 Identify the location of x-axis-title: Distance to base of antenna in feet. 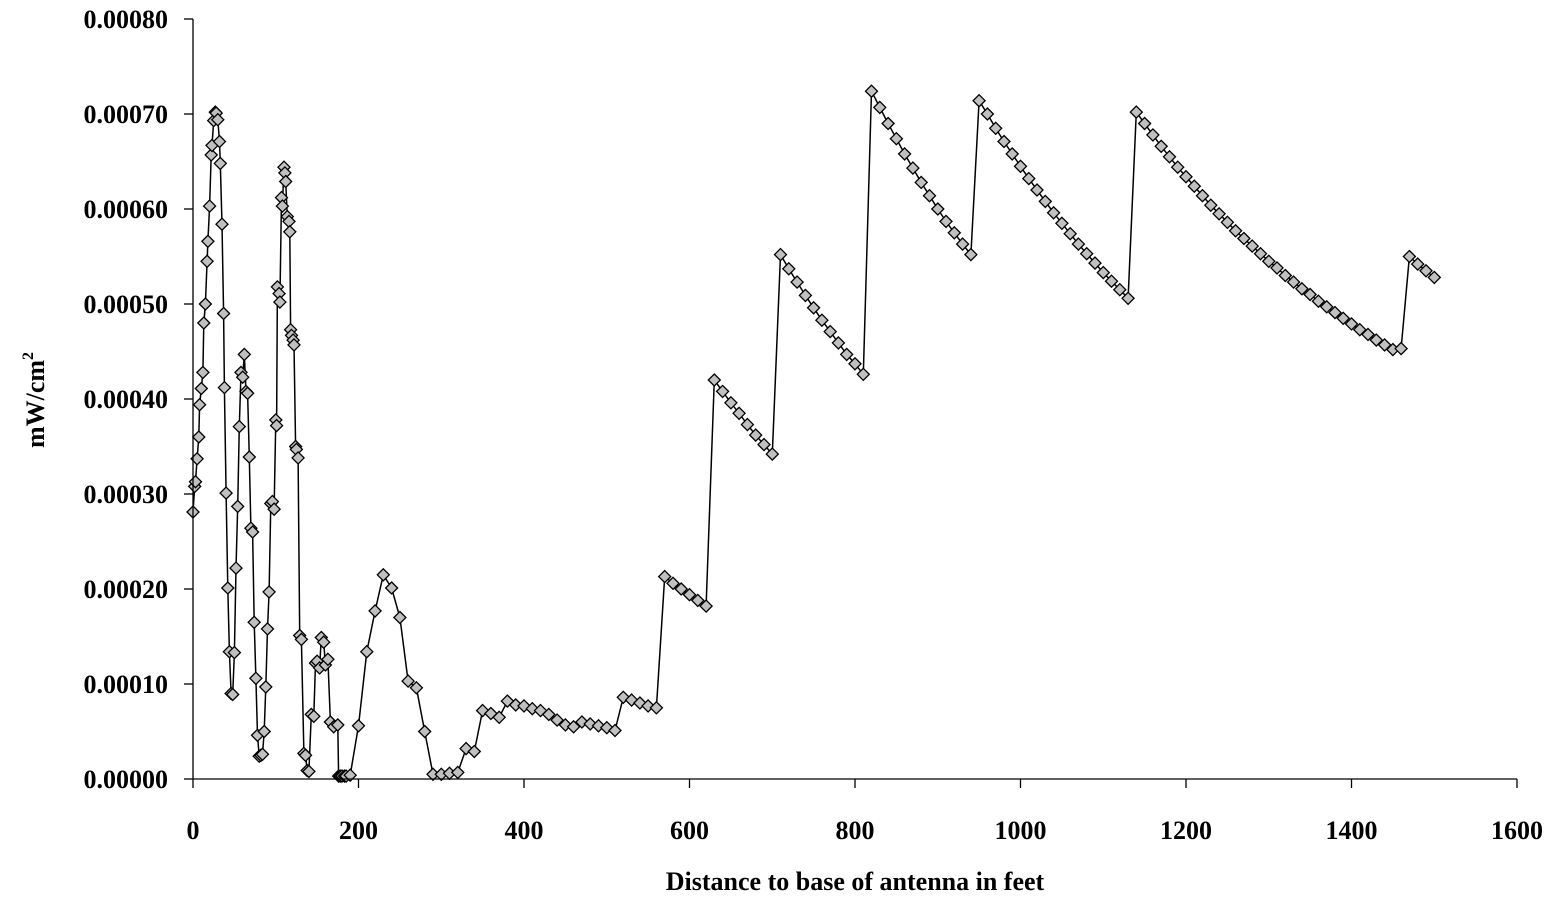
(855, 881).